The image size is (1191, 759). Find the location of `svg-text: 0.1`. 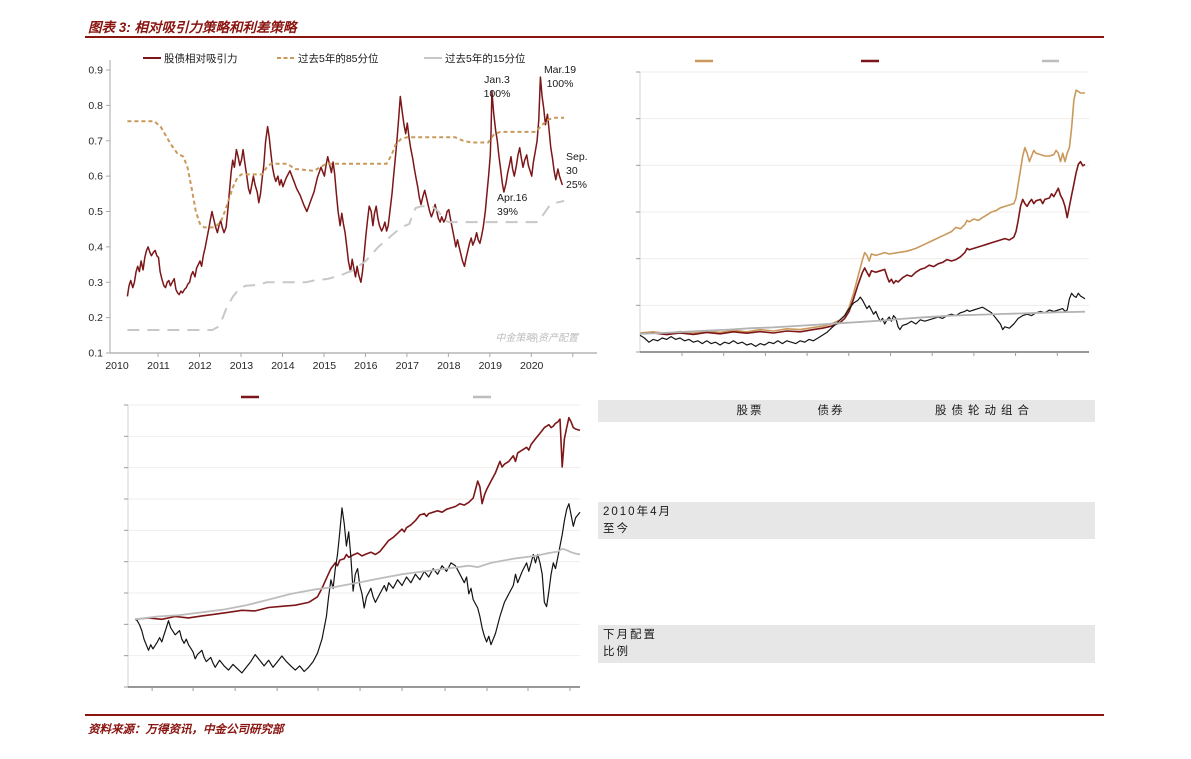

svg-text: 0.1 is located at coordinates (95, 354).